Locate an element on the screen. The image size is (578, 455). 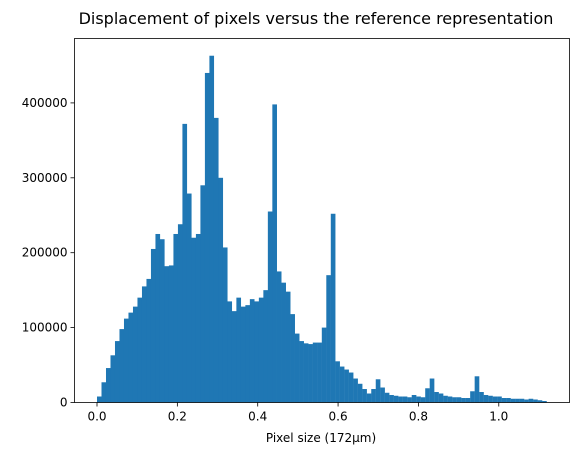
y-tick-label: 200000 is located at coordinates (45, 253).